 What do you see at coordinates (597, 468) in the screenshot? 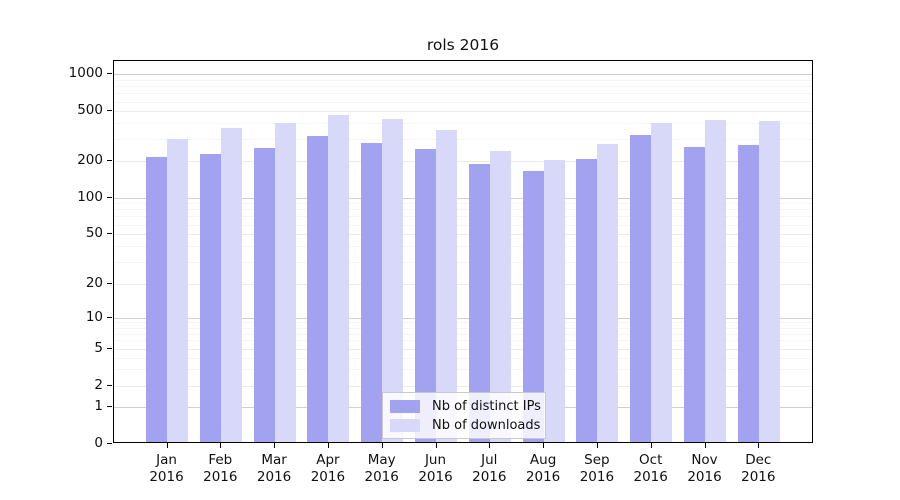
I see `x-tick-label-sep: Sep 2016` at bounding box center [597, 468].